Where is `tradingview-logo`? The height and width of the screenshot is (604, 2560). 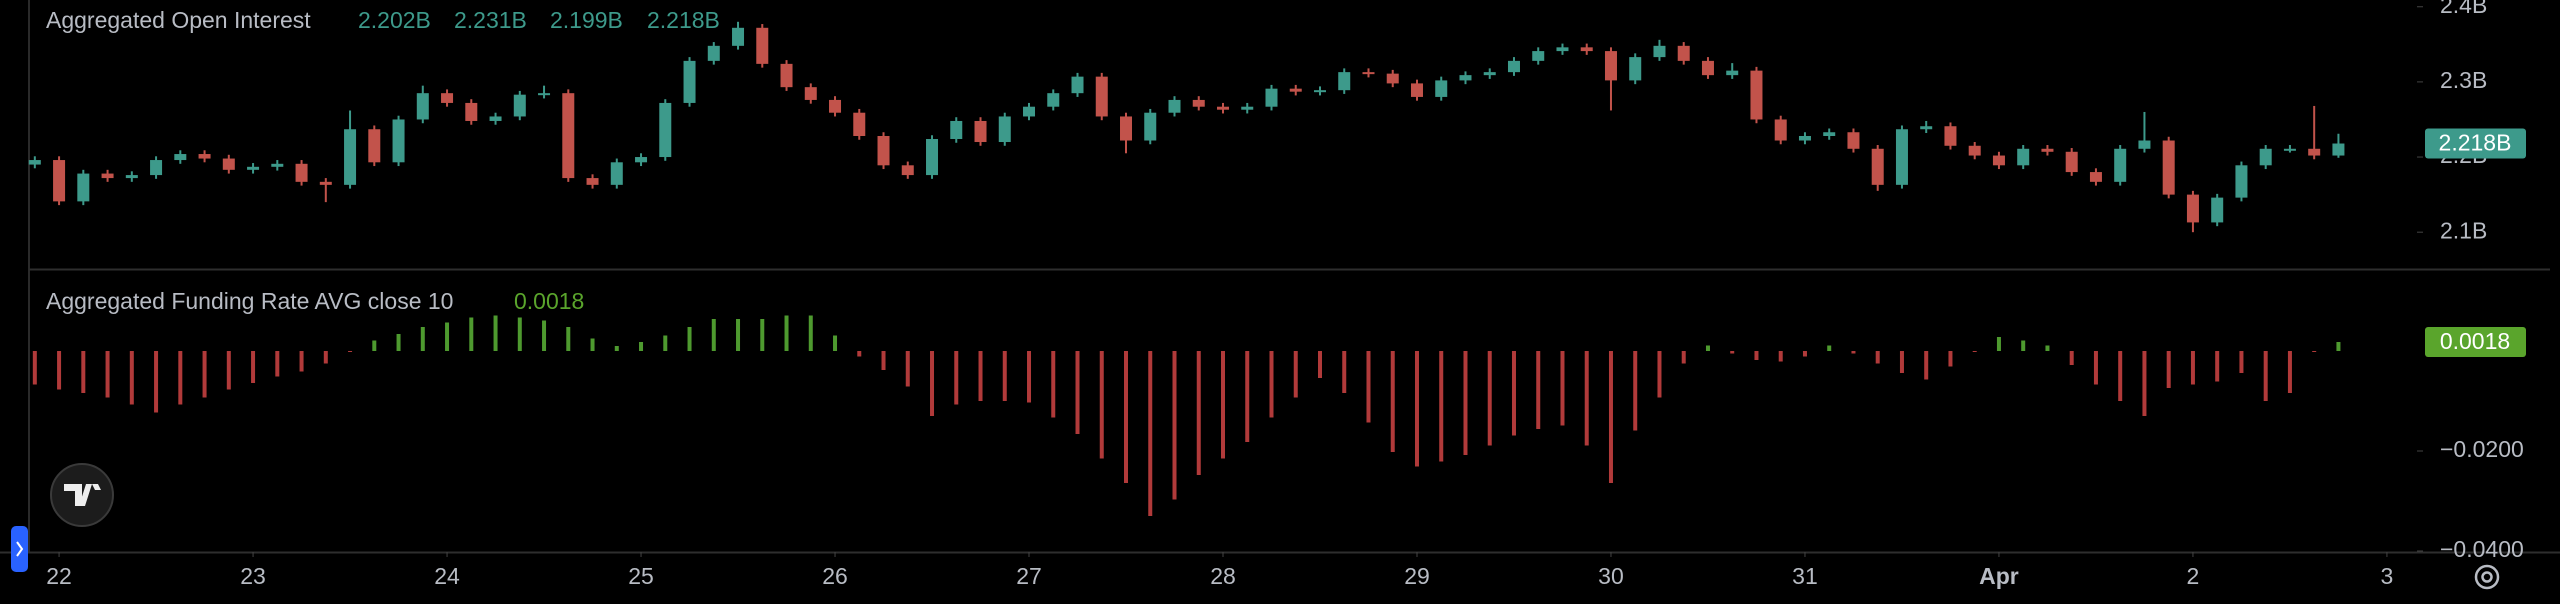 tradingview-logo is located at coordinates (82, 495).